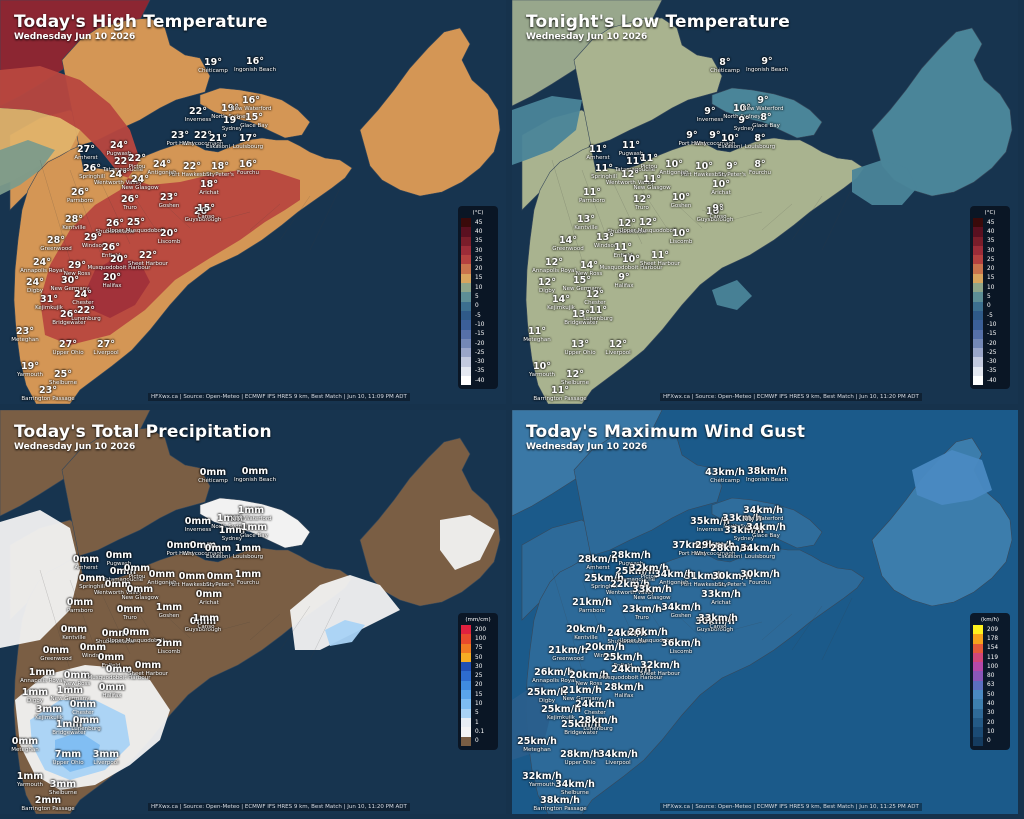 This screenshot has height=819, width=1024. What do you see at coordinates (942, 112) in the screenshot?
I see `cape-breton-island` at bounding box center [942, 112].